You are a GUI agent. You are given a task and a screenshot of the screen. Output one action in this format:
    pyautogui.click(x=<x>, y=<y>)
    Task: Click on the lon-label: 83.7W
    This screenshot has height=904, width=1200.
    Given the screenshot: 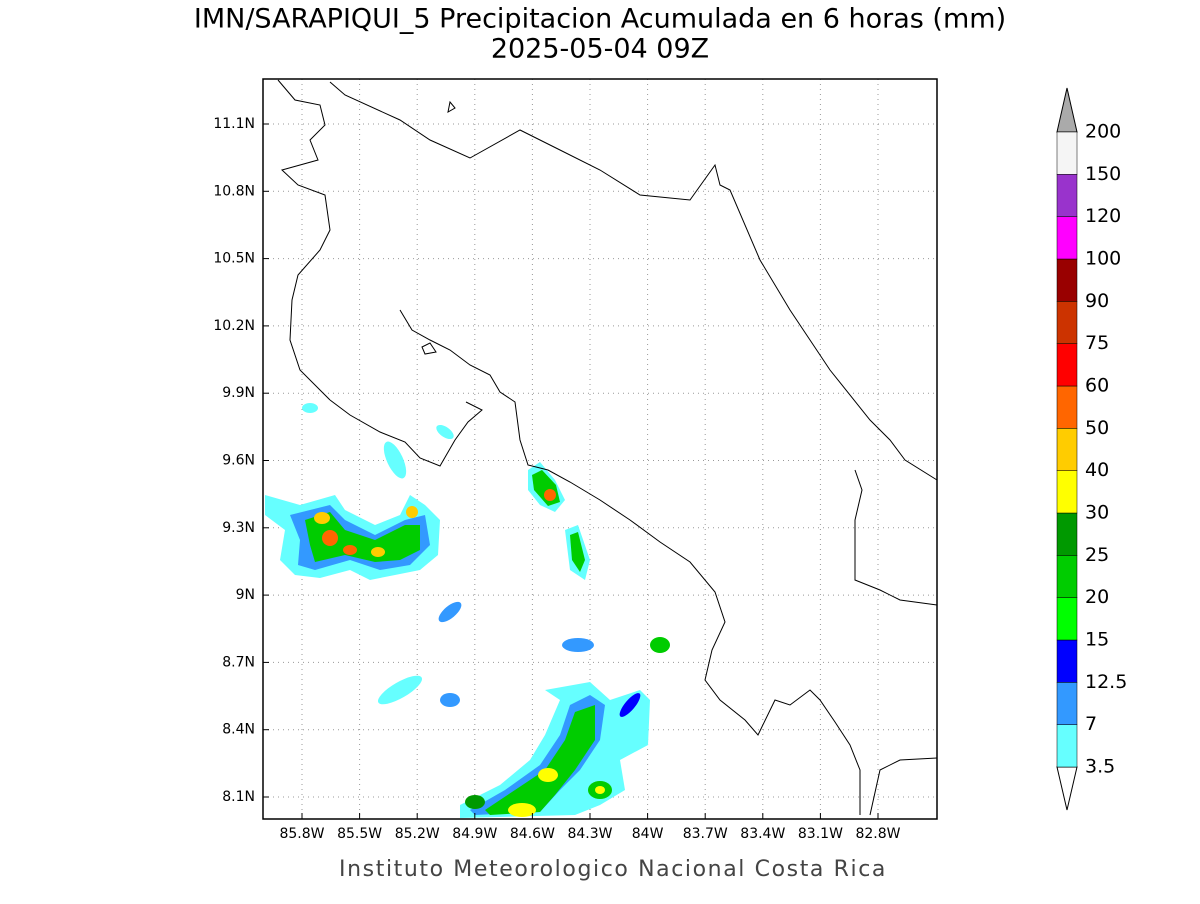 What is the action you would take?
    pyautogui.click(x=705, y=834)
    